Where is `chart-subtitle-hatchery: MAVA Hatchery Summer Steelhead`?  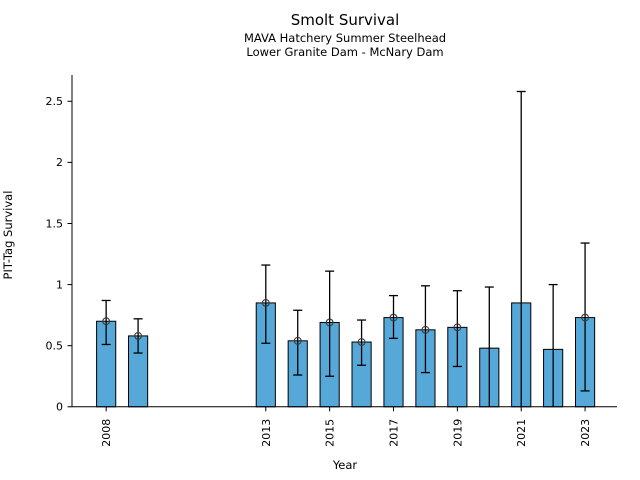 chart-subtitle-hatchery: MAVA Hatchery Summer Steelhead is located at coordinates (345, 38).